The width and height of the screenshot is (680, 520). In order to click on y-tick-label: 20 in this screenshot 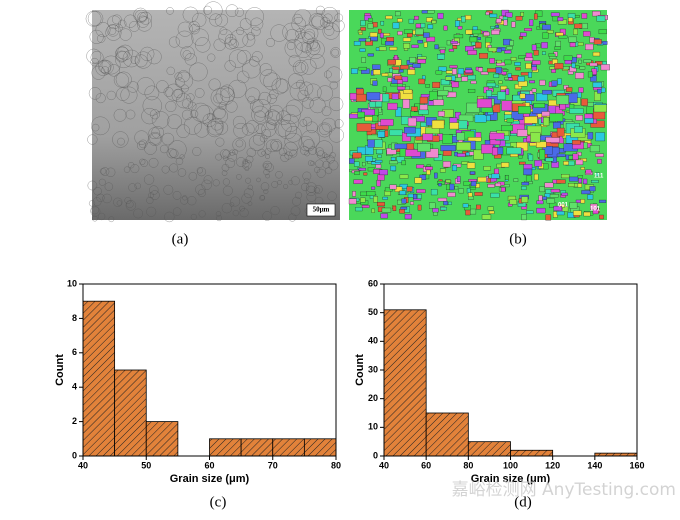, I will do `click(373, 398)`.